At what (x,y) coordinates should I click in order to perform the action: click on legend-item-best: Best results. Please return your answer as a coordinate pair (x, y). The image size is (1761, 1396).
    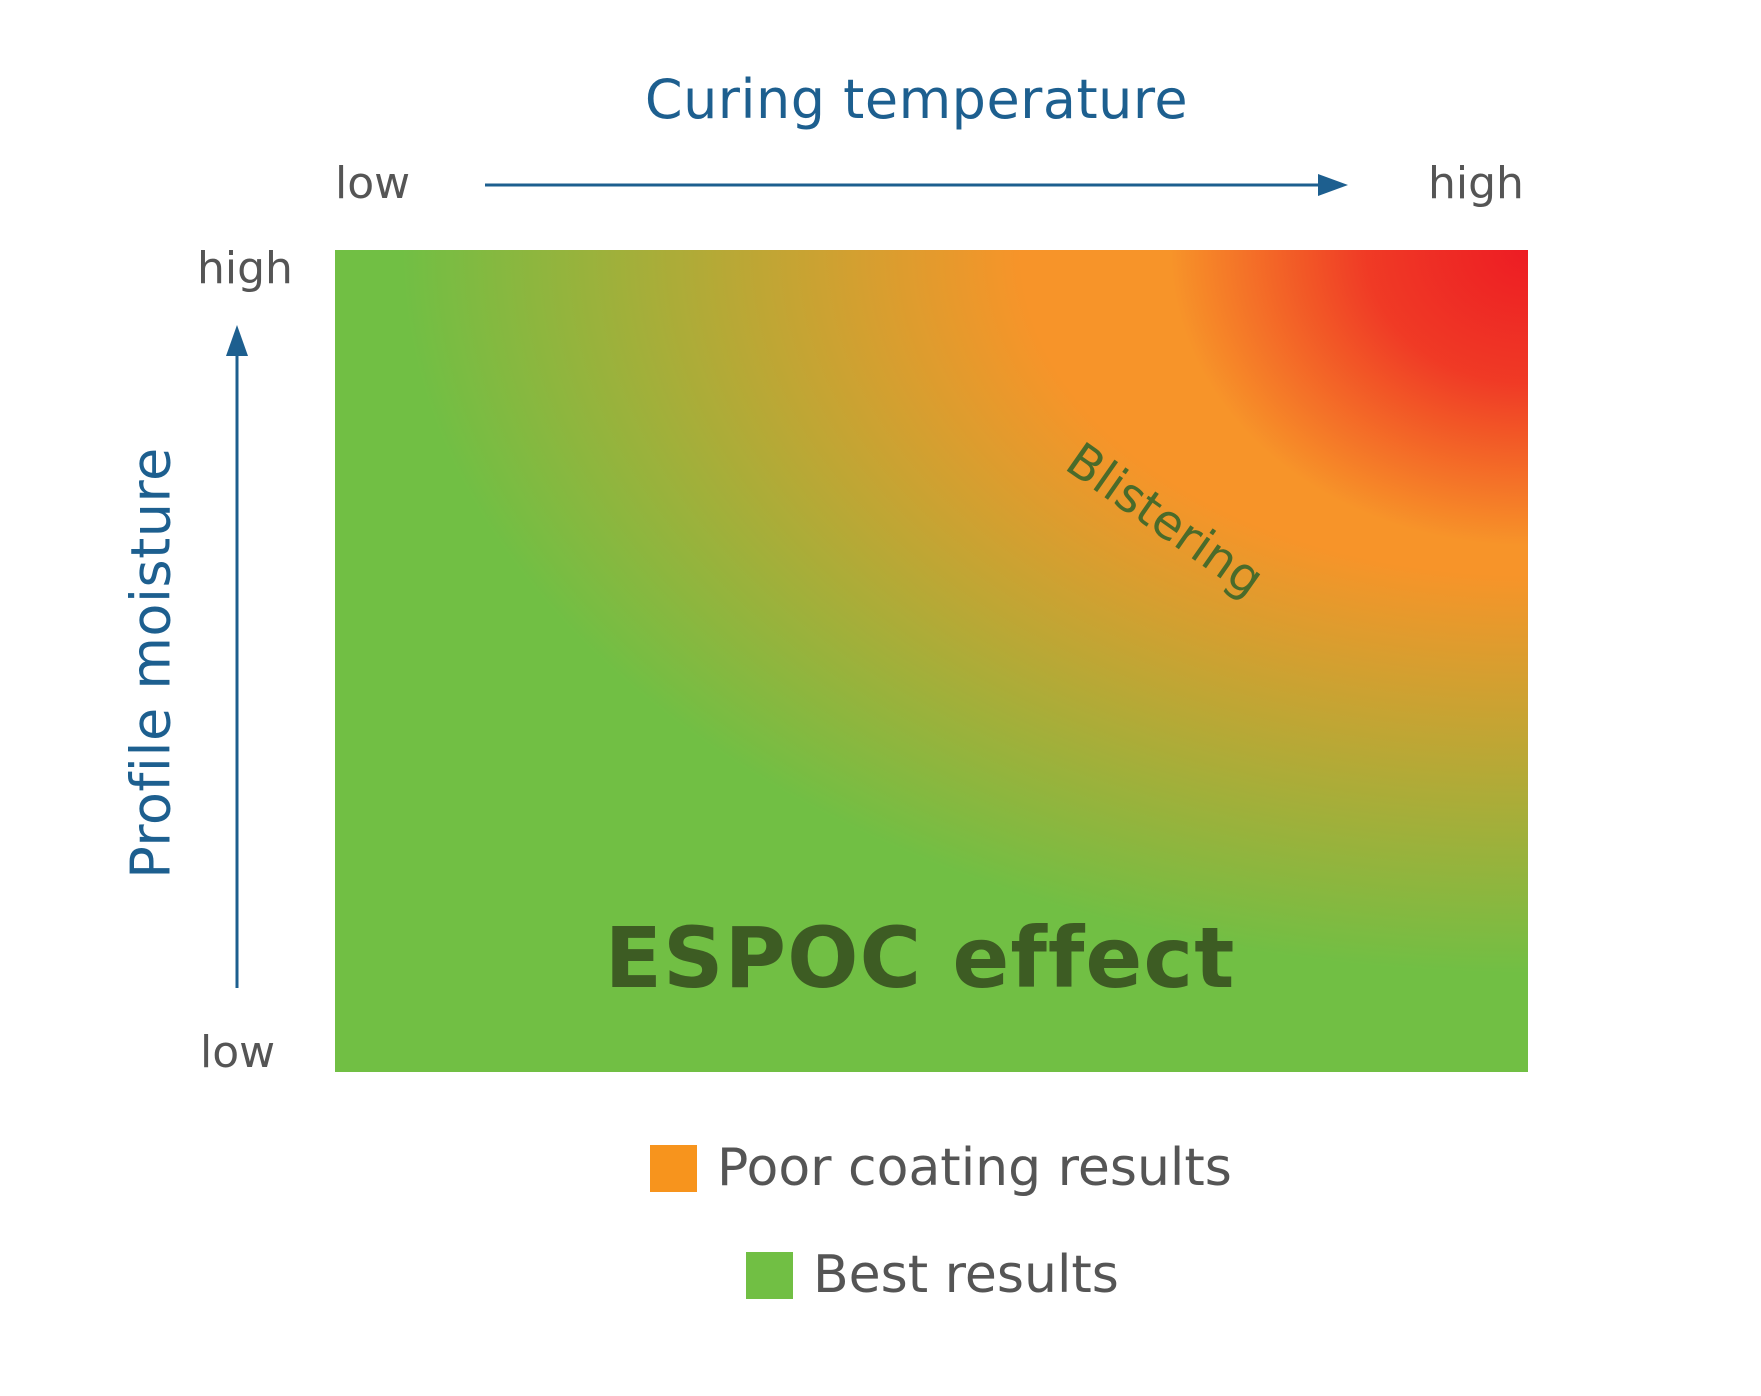
    Looking at the image, I should click on (932, 1275).